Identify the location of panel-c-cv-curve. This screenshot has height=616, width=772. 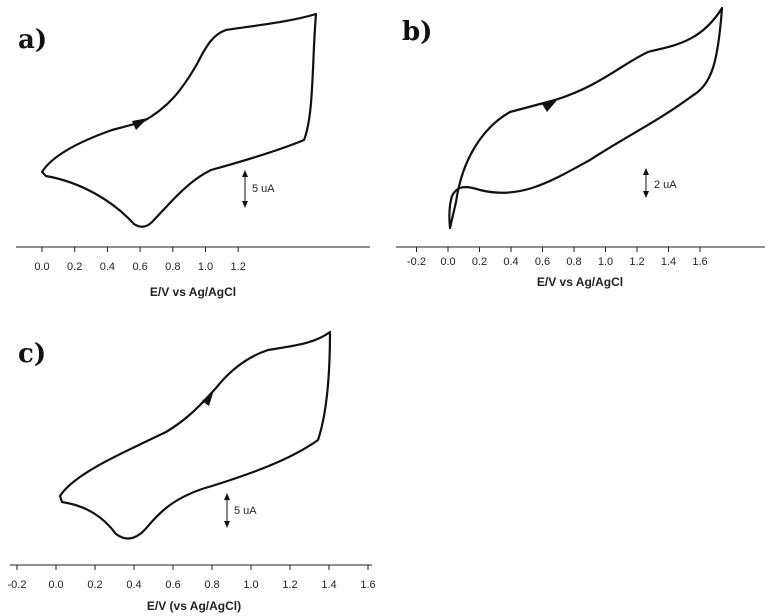
(195, 435).